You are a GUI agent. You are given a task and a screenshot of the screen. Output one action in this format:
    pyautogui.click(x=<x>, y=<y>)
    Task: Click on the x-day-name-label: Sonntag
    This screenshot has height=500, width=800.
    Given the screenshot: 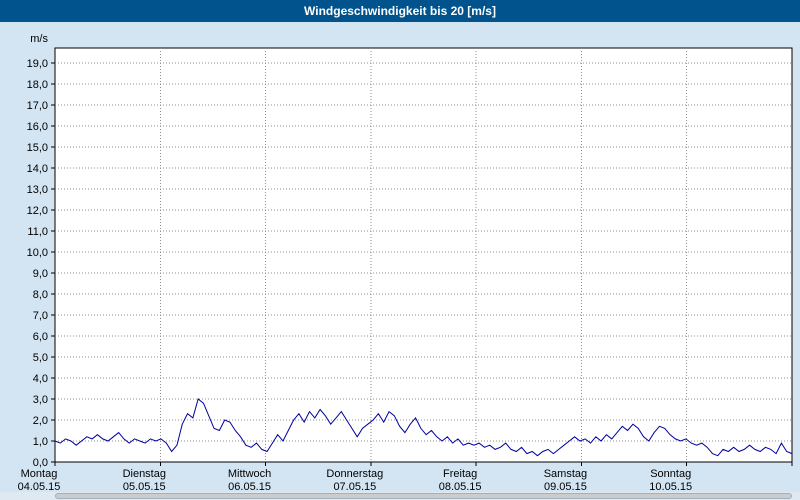 What is the action you would take?
    pyautogui.click(x=670, y=474)
    